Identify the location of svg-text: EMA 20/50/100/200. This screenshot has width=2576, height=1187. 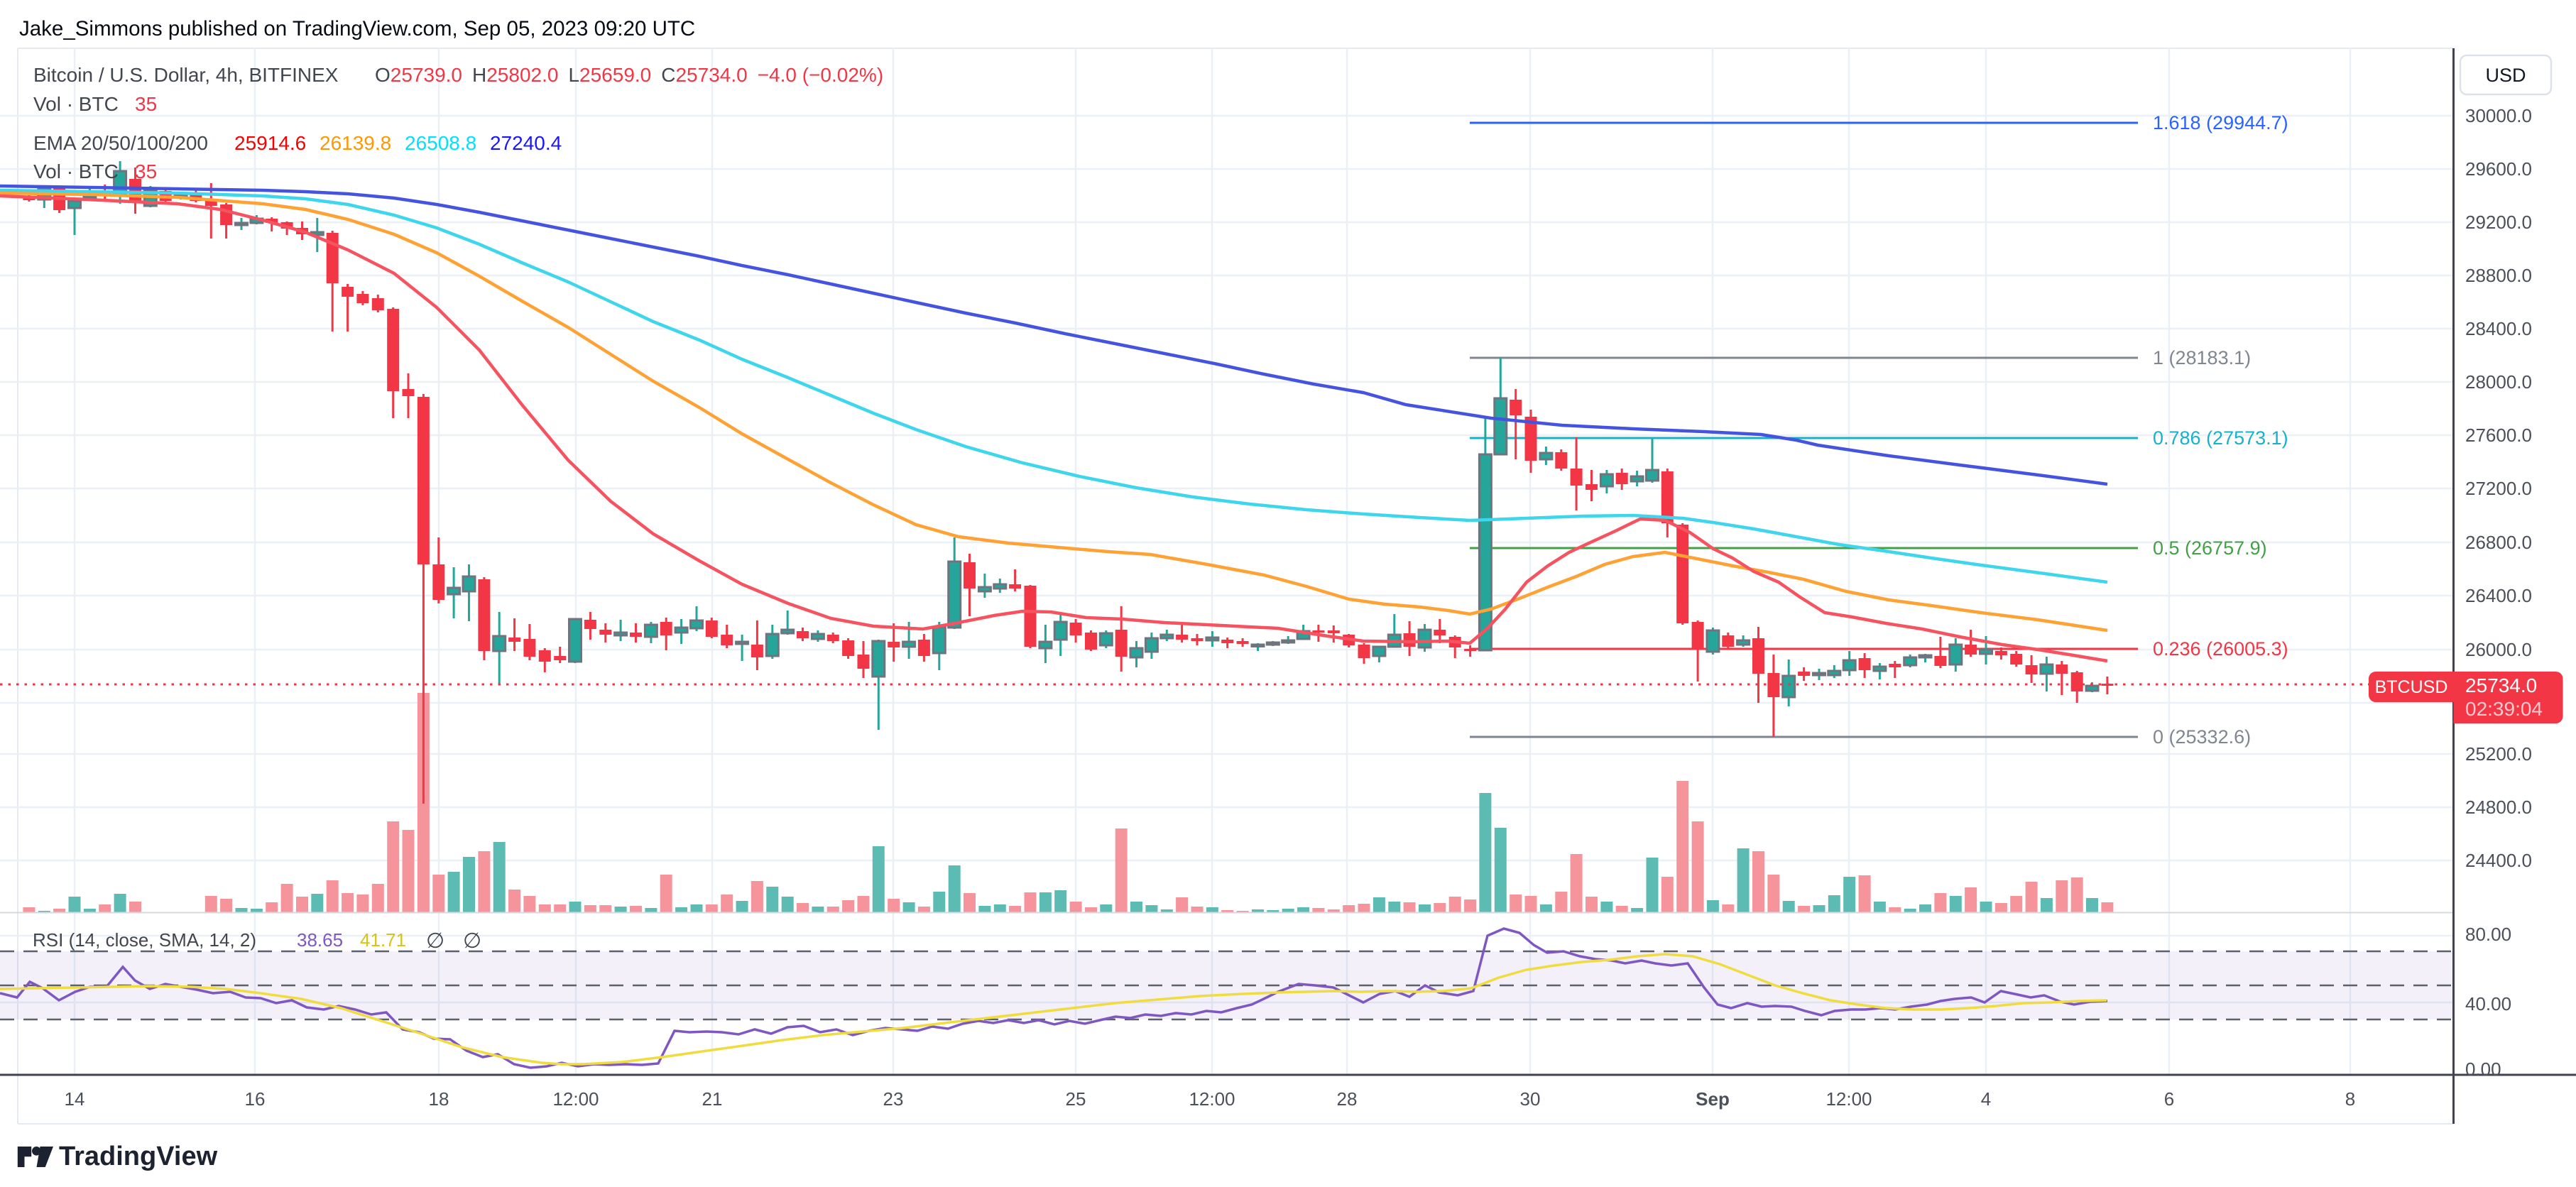
(120, 143).